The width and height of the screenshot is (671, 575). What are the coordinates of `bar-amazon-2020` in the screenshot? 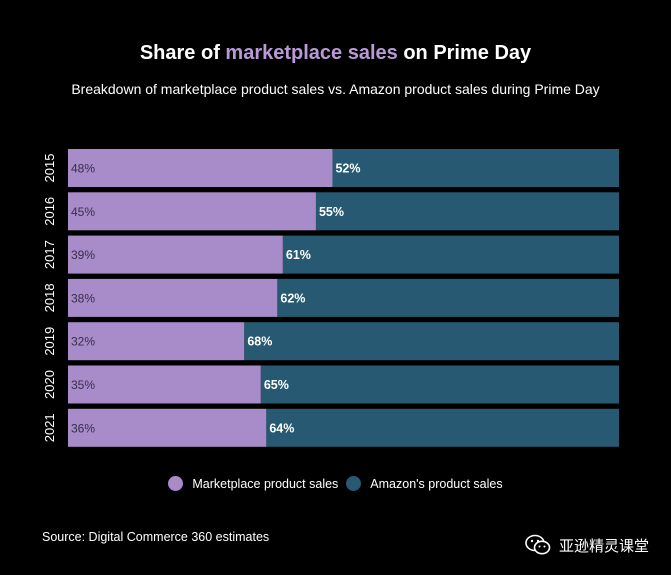 It's located at (439, 384).